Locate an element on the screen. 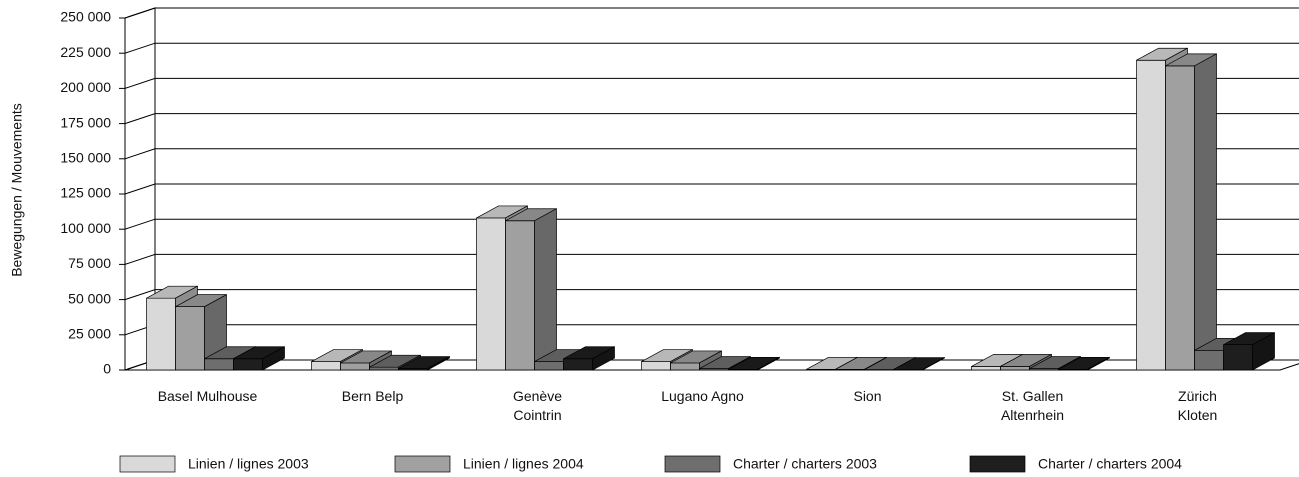 The width and height of the screenshot is (1299, 477). x-tick-label: Genève Cointrin is located at coordinates (537, 405).